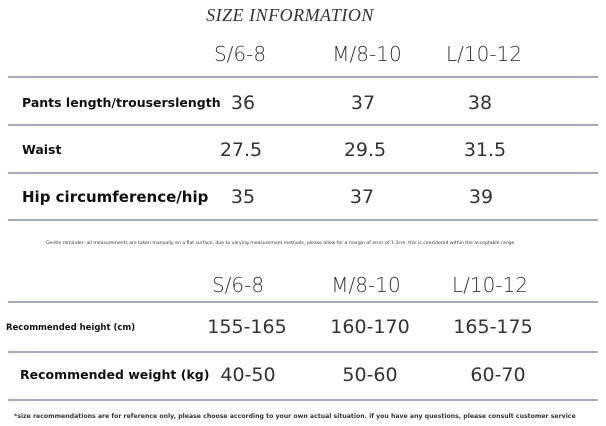 Image resolution: width=606 pixels, height=426 pixels. Describe the element at coordinates (481, 197) in the screenshot. I see `cell: 39` at that location.